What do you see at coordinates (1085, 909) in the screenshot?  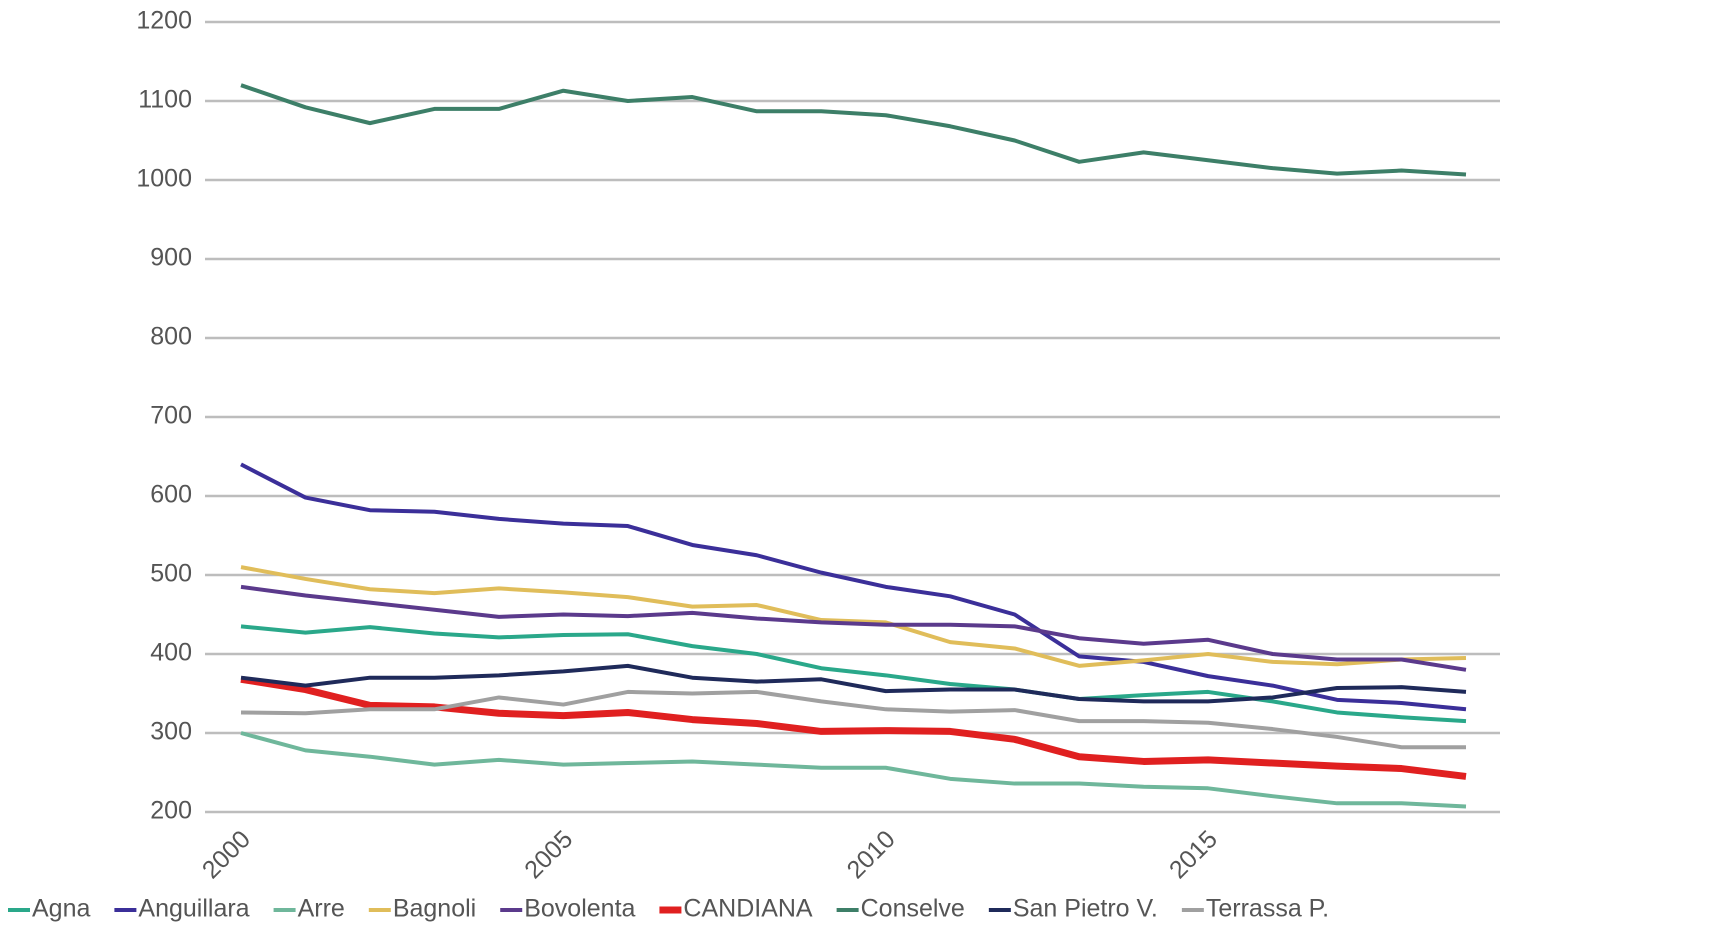 I see `legend-label: San Pietro V.` at bounding box center [1085, 909].